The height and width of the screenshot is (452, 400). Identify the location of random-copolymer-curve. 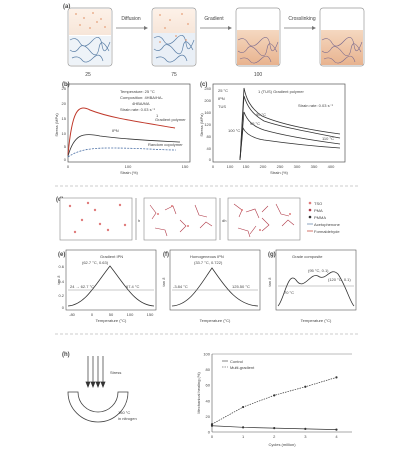
(122, 152).